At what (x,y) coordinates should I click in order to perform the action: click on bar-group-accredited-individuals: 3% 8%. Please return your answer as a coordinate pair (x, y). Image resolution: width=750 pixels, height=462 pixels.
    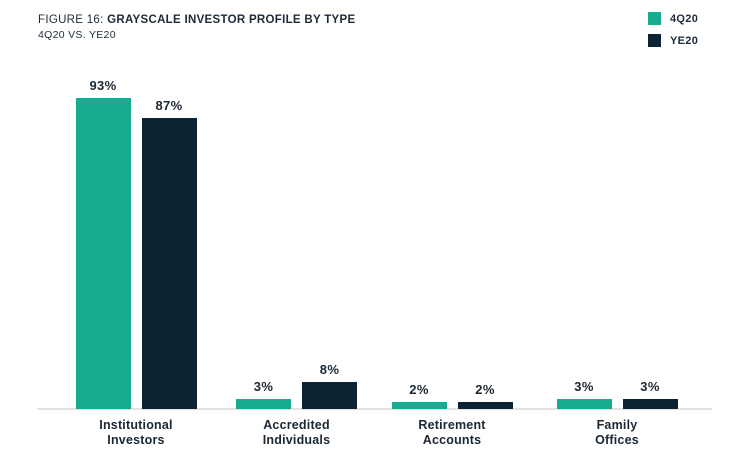
    Looking at the image, I should click on (296, 385).